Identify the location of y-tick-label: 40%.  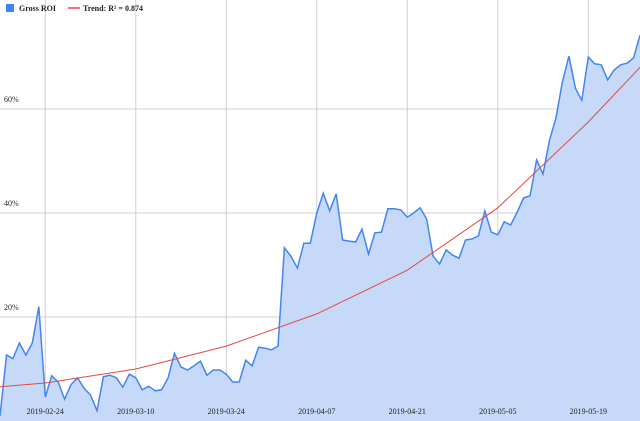
(11, 203).